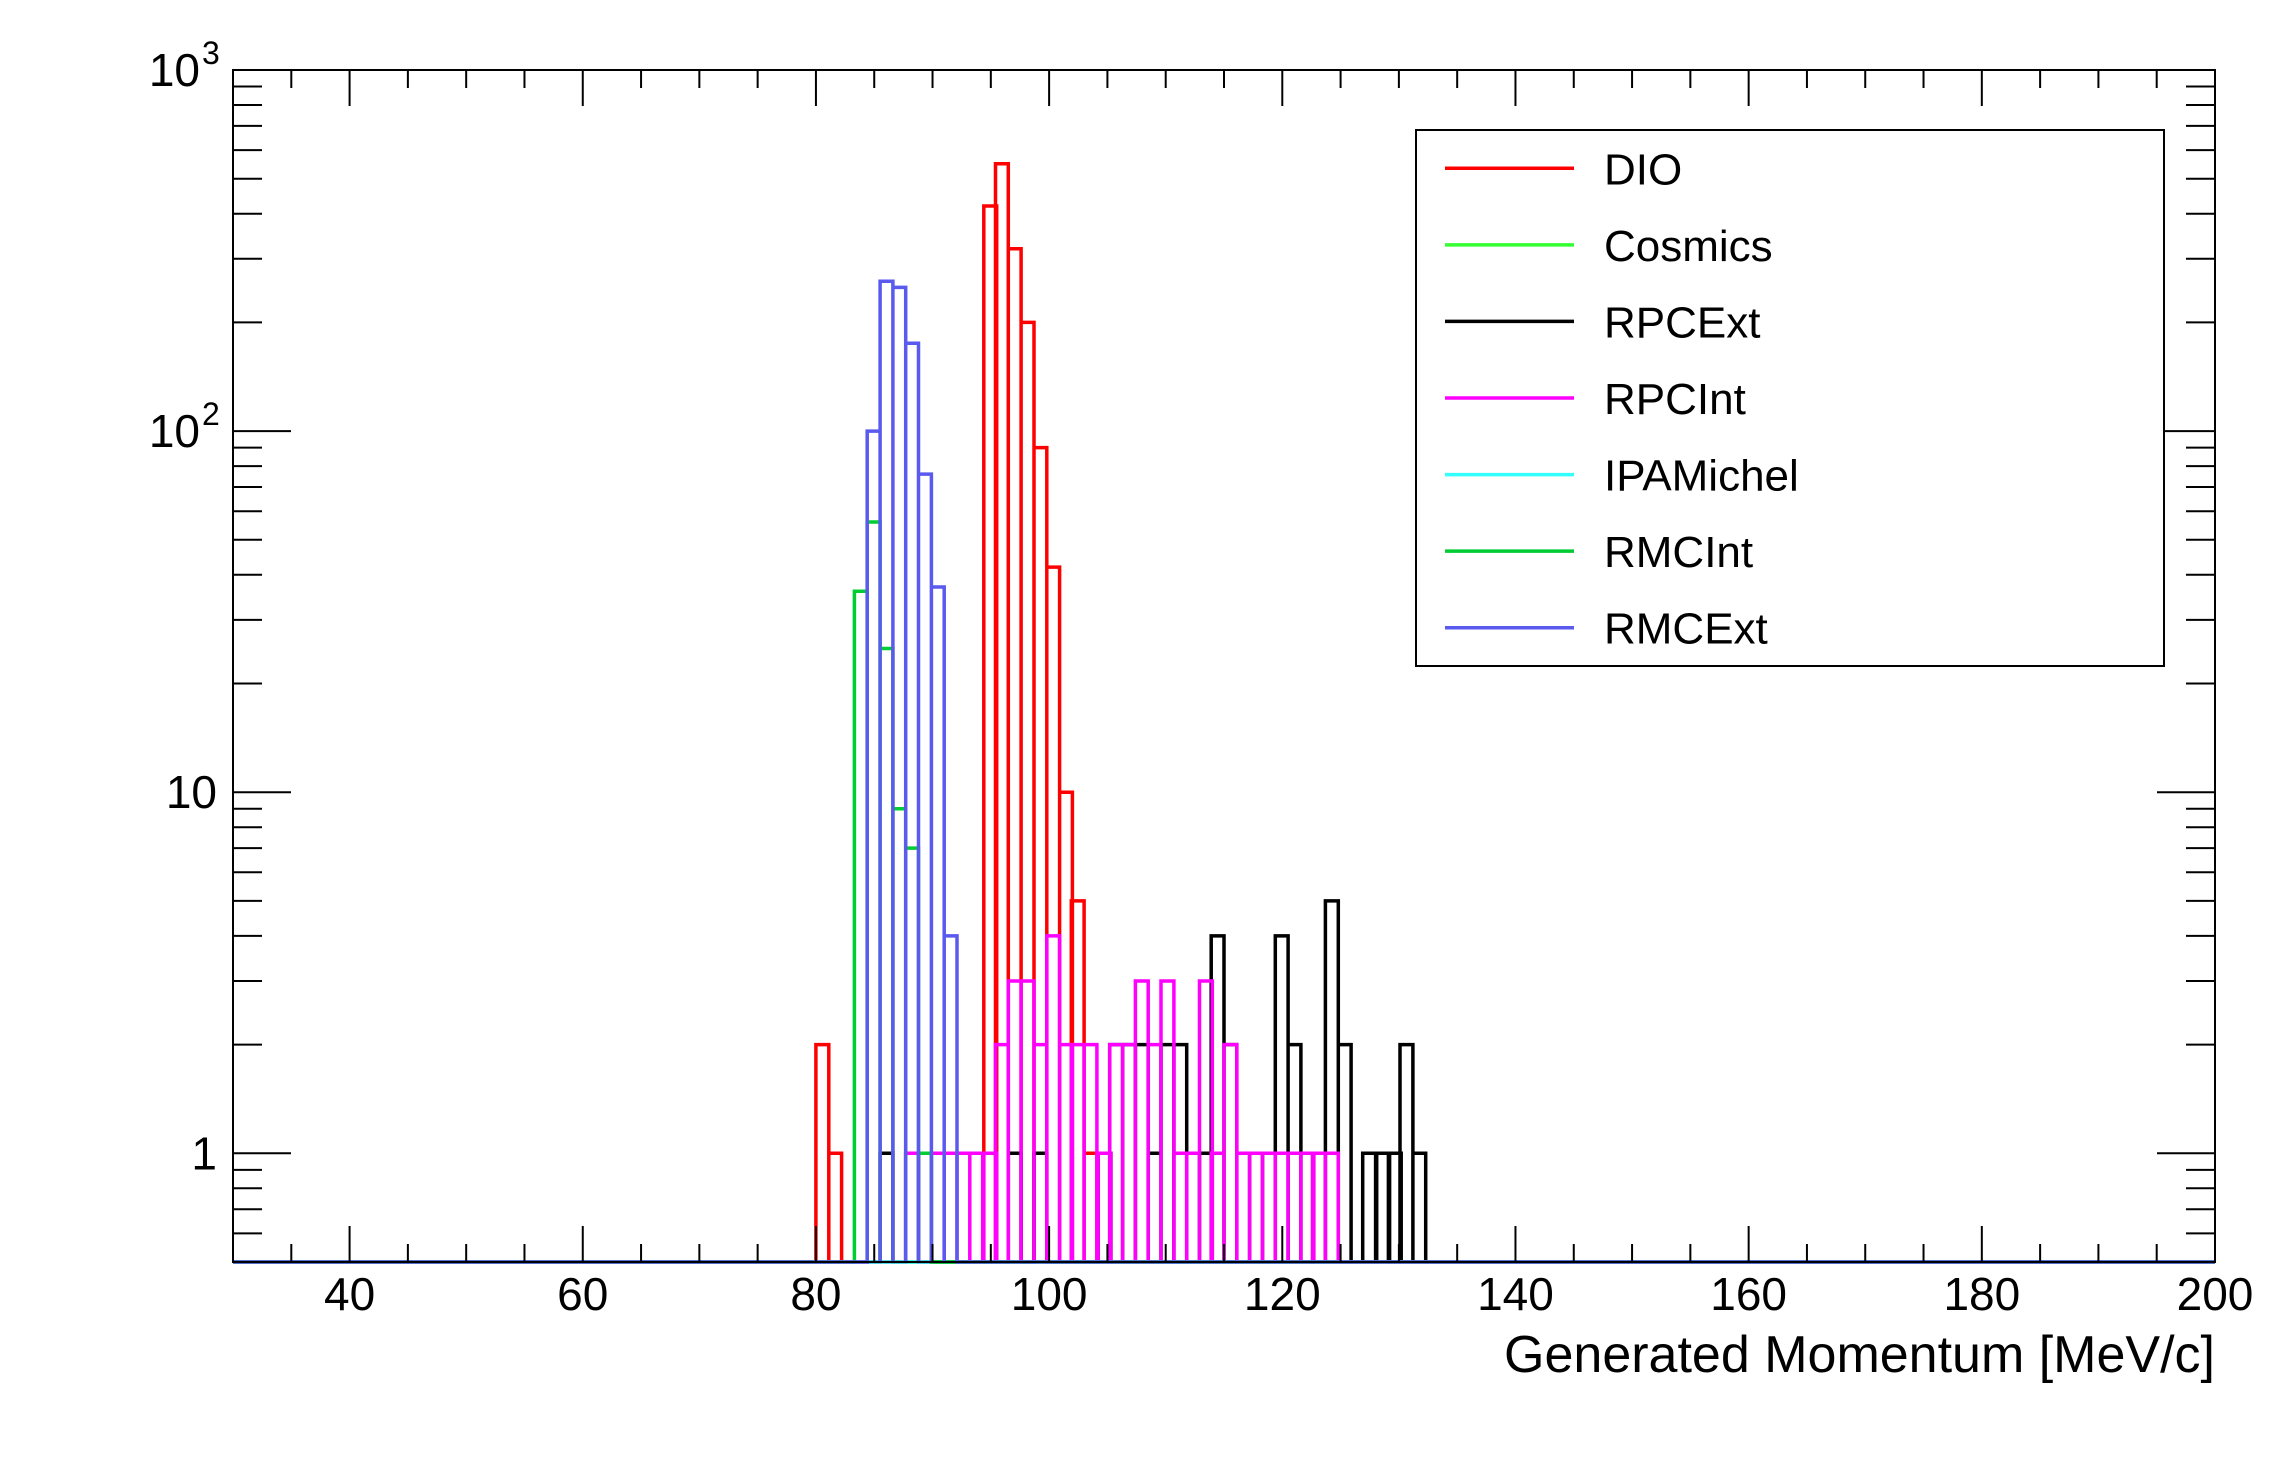 This screenshot has width=2274, height=1463. I want to click on legend-label-dio: DIO, so click(1643, 169).